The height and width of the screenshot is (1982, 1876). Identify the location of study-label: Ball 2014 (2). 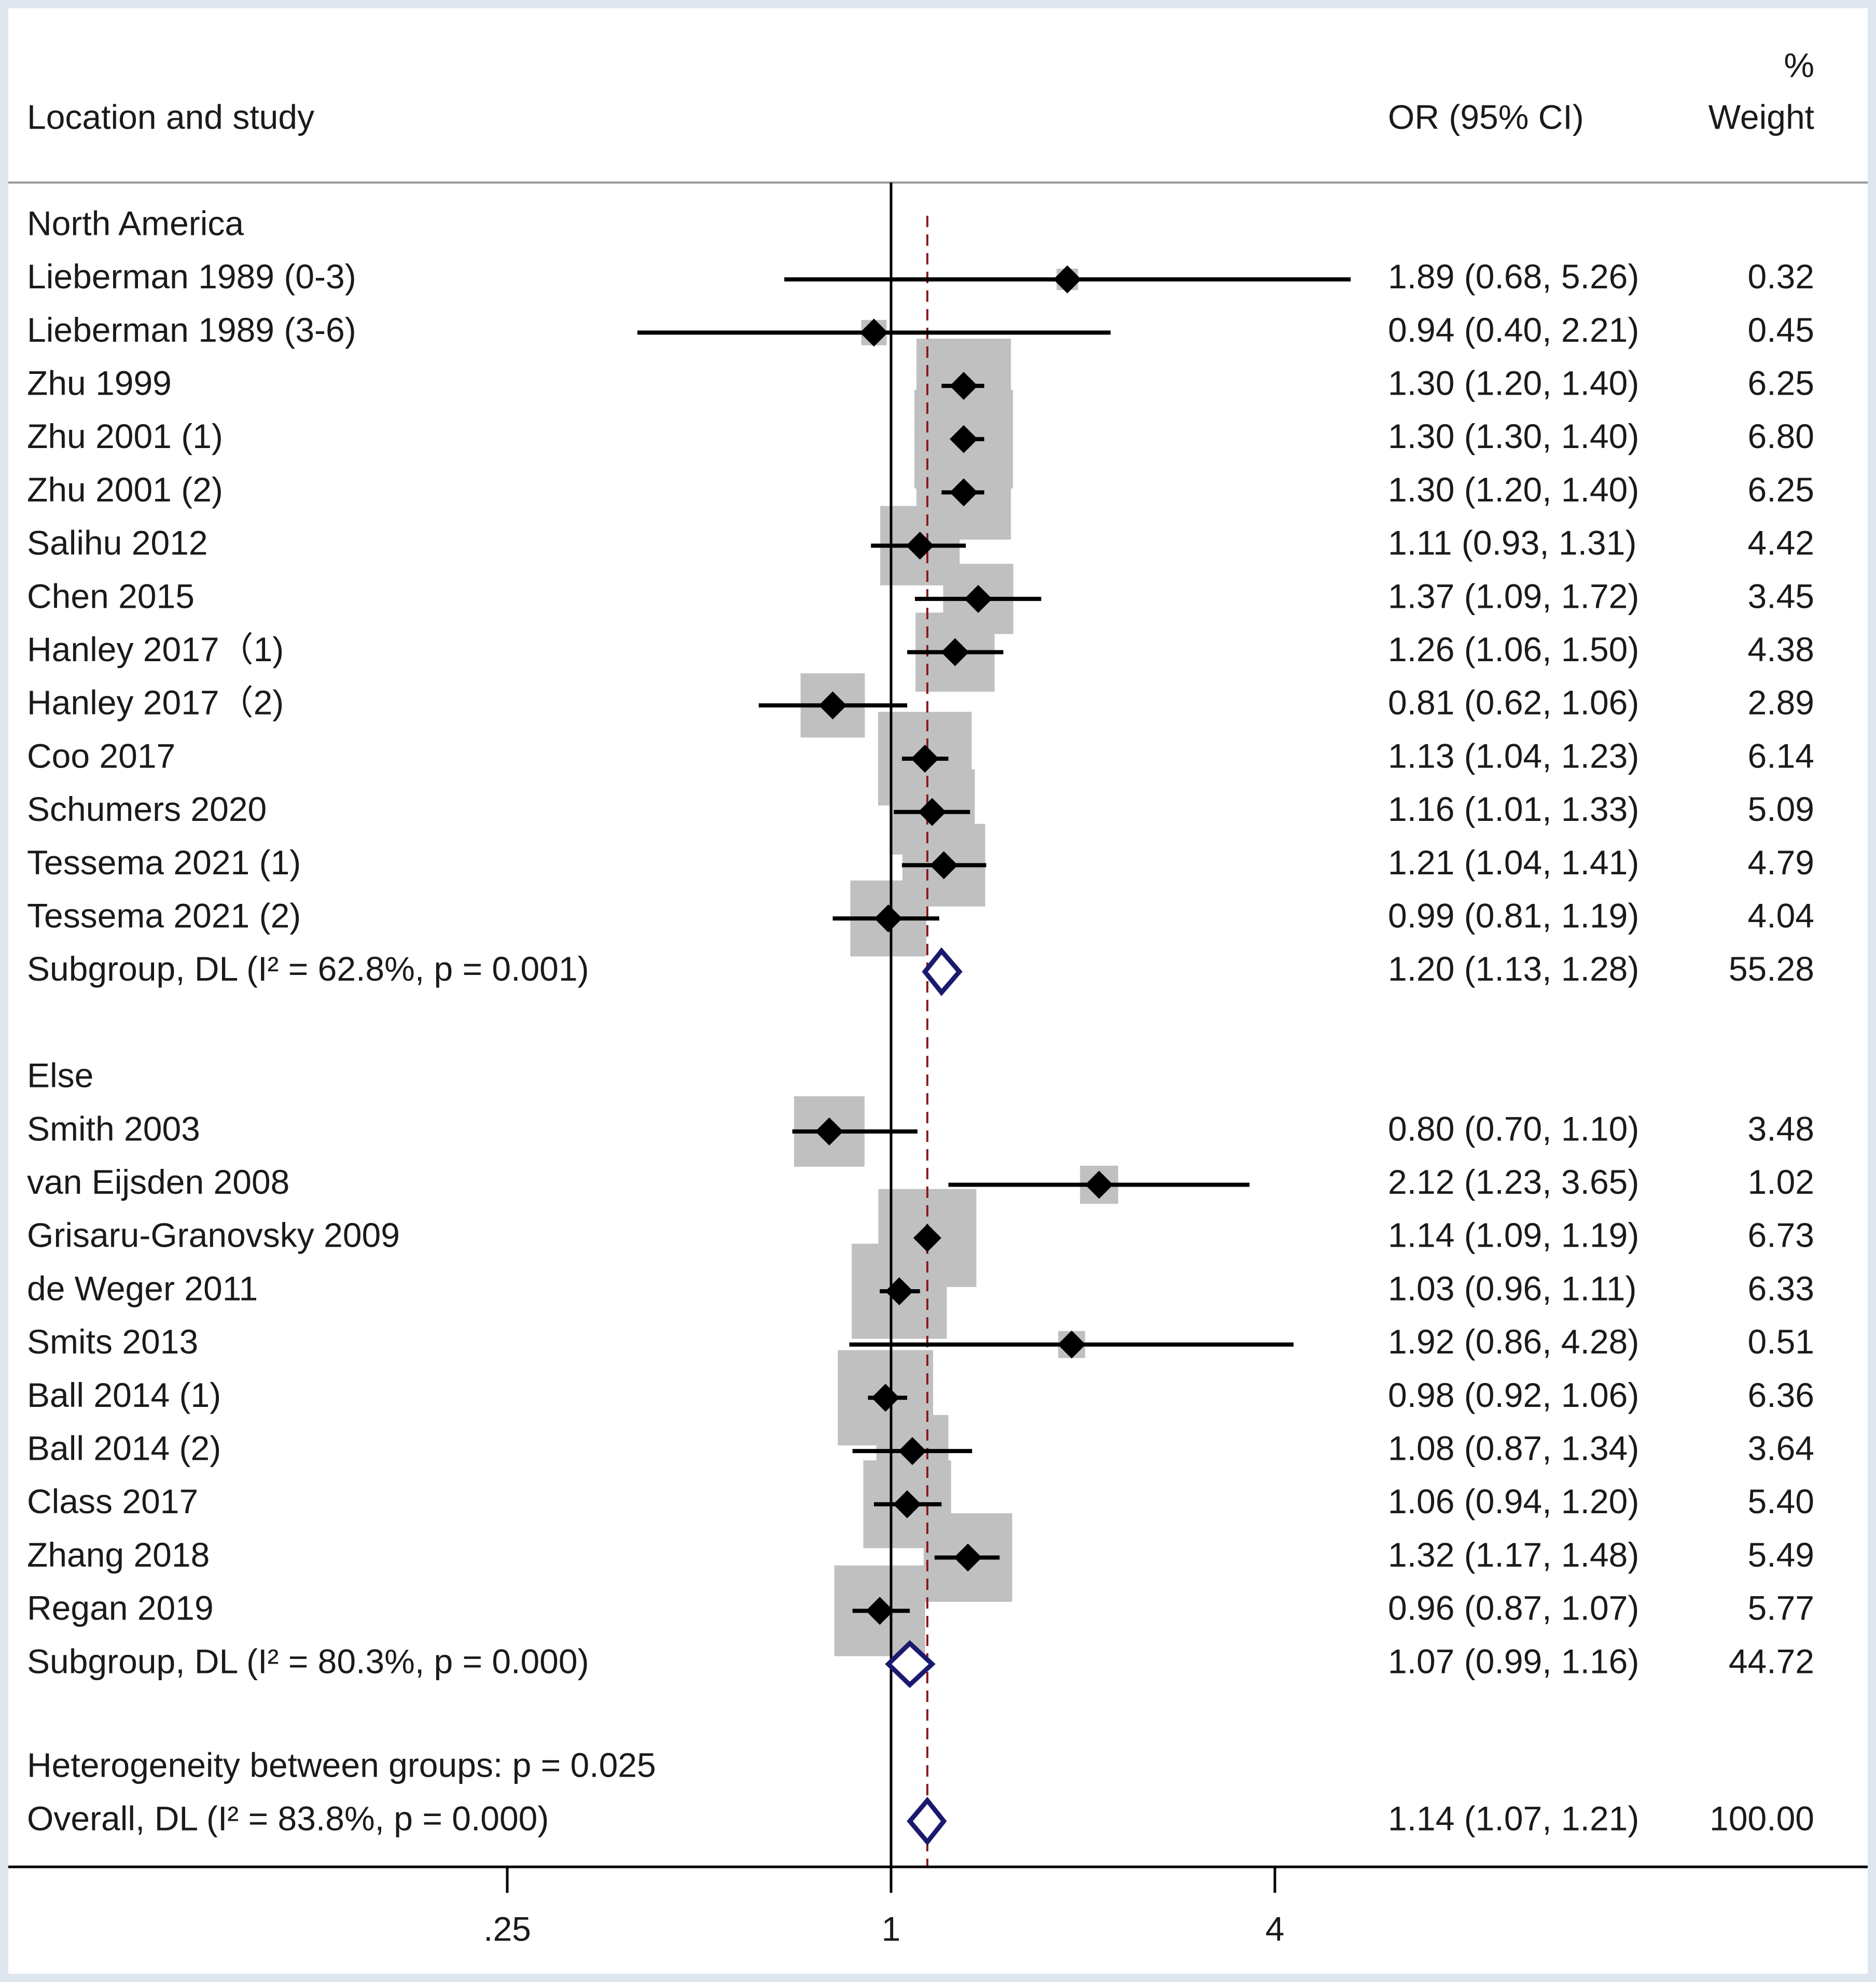
(124, 1449).